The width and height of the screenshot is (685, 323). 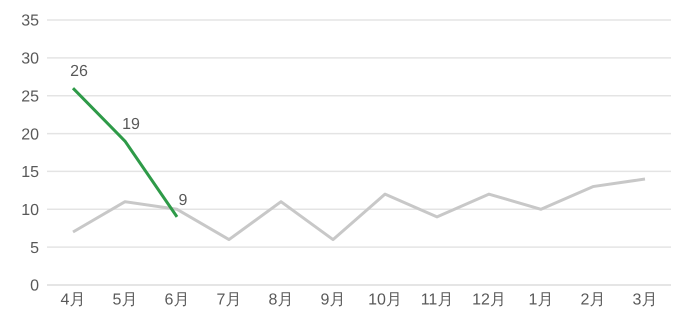 What do you see at coordinates (333, 299) in the screenshot?
I see `x-tick-label: 9月` at bounding box center [333, 299].